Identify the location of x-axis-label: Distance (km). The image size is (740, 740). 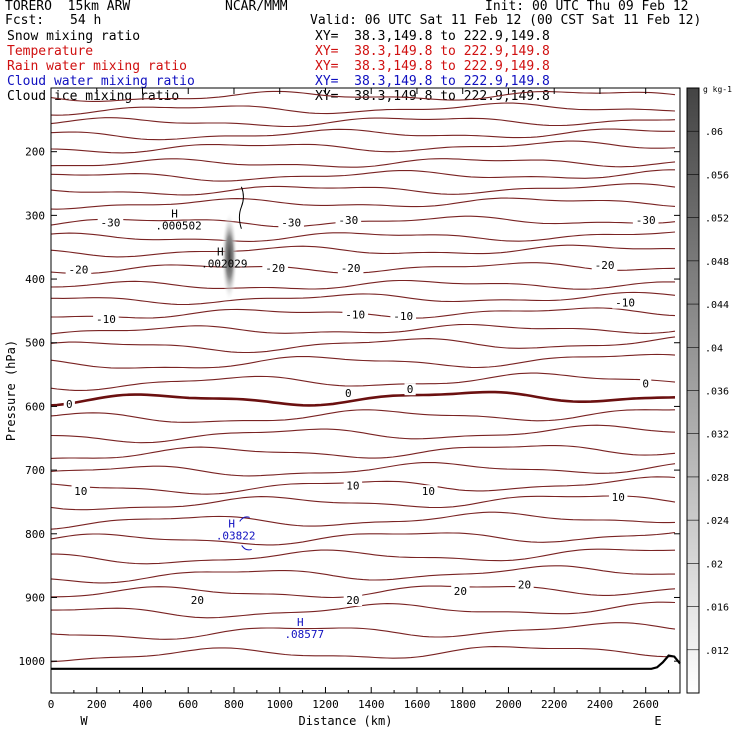
(346, 721).